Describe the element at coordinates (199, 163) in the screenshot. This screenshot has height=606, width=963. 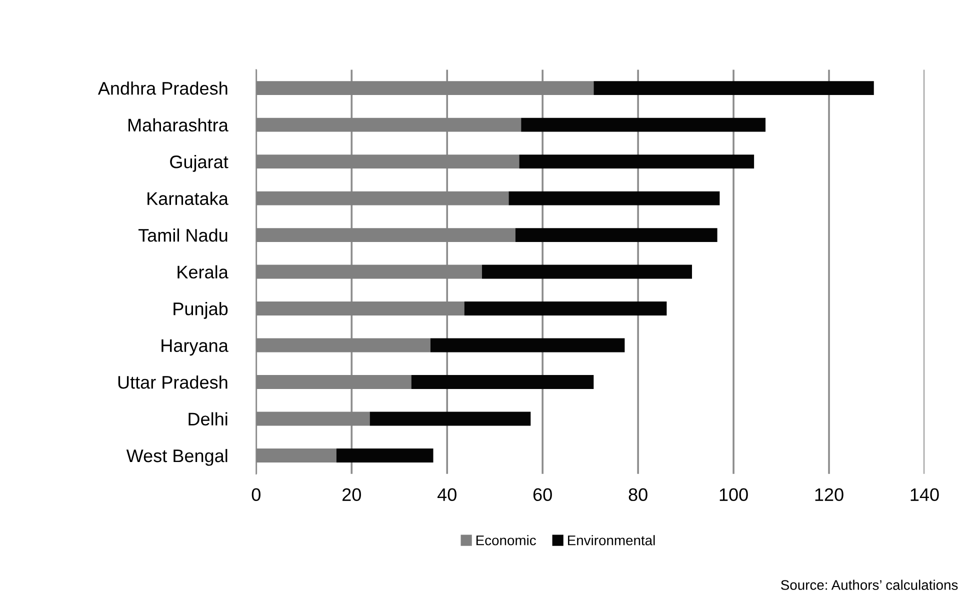
I see `y-tick-label: Gujarat` at that location.